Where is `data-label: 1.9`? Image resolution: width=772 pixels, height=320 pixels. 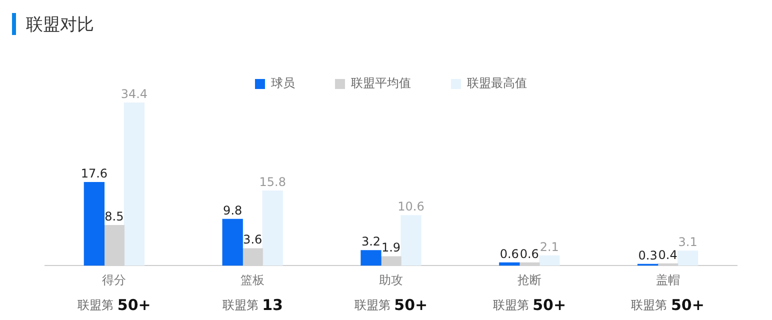 data-label: 1.9 is located at coordinates (391, 247).